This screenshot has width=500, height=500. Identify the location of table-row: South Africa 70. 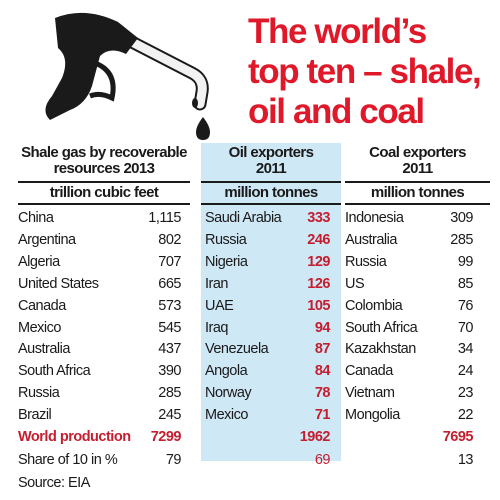
(409, 328).